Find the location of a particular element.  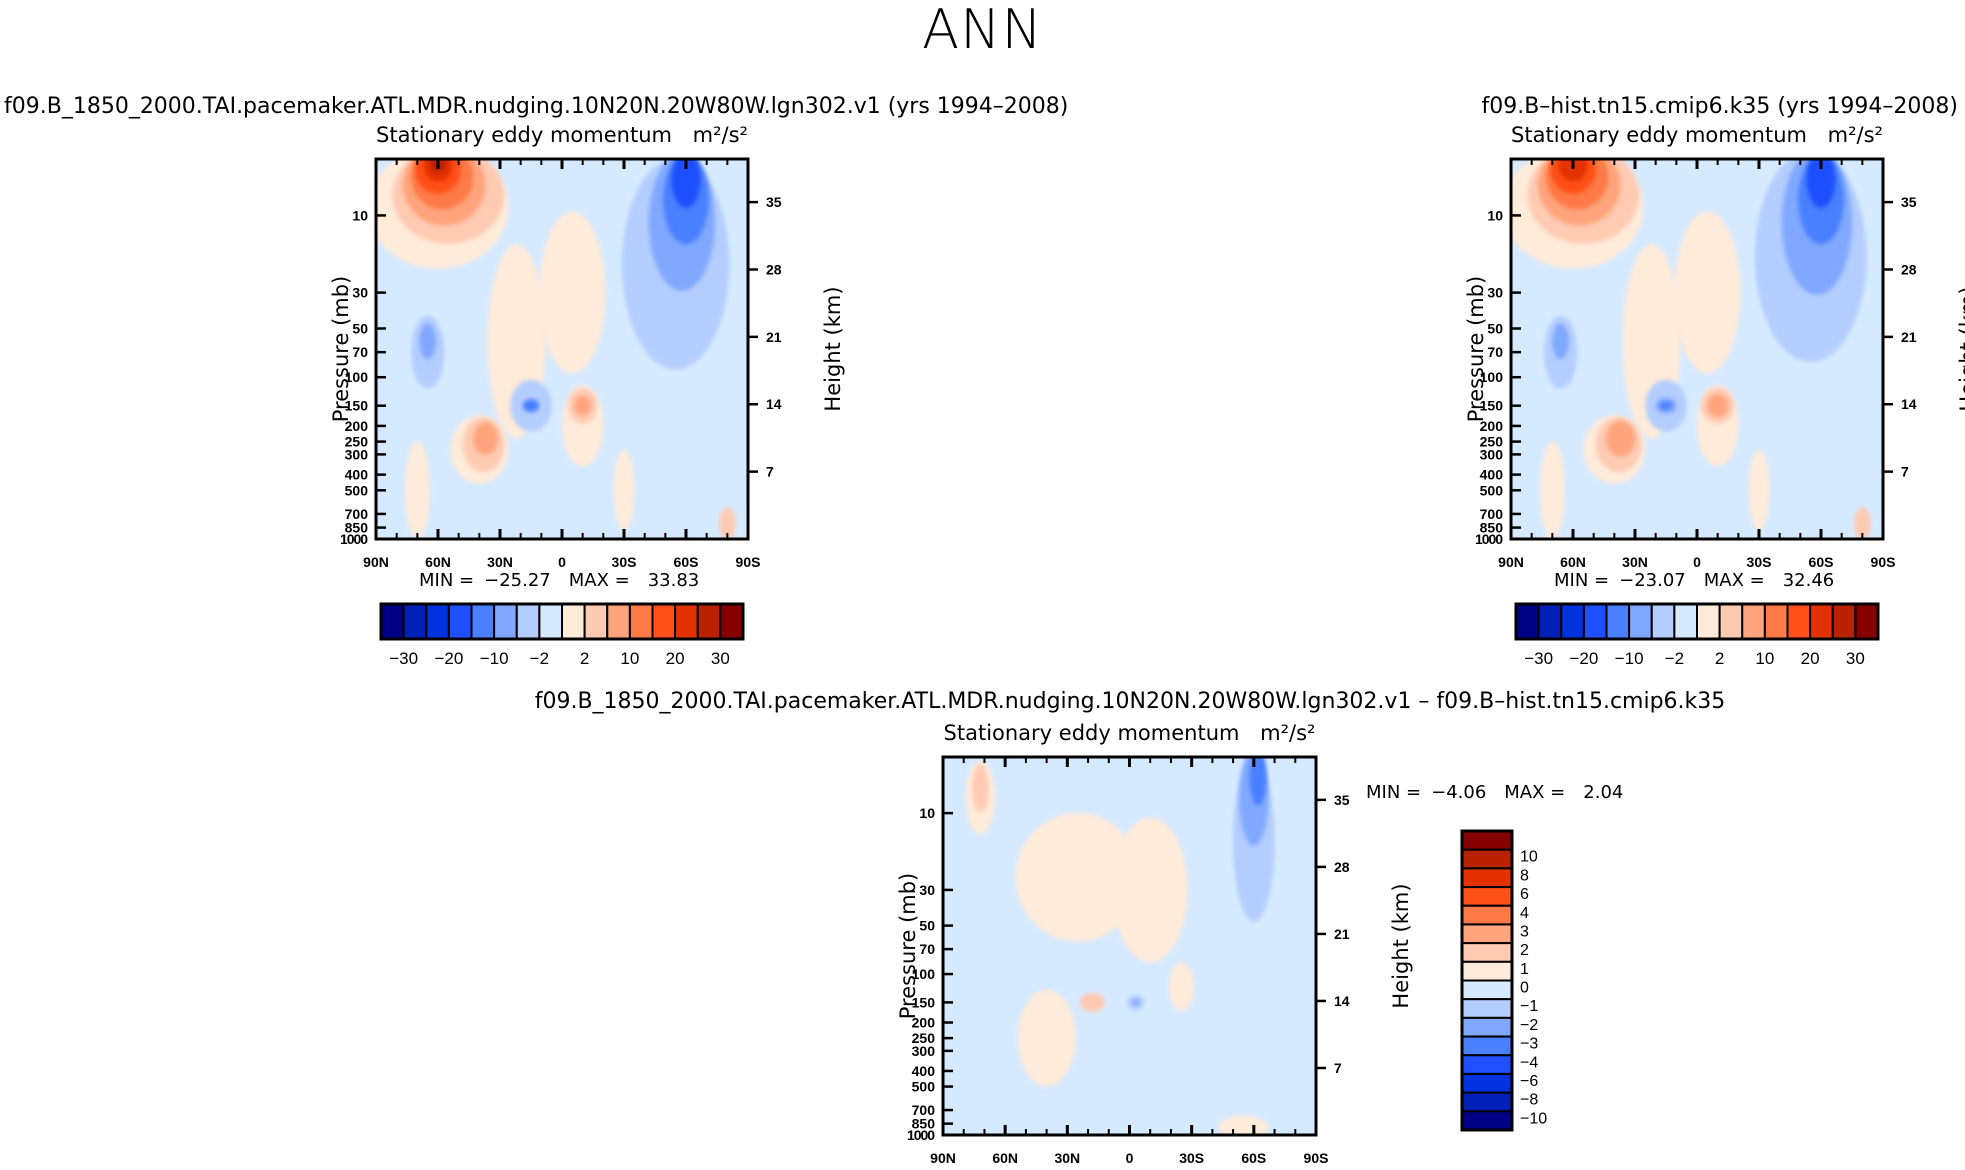

panel-1-minmax: MIN = −25.27 MAX = 33.83 is located at coordinates (564, 580).